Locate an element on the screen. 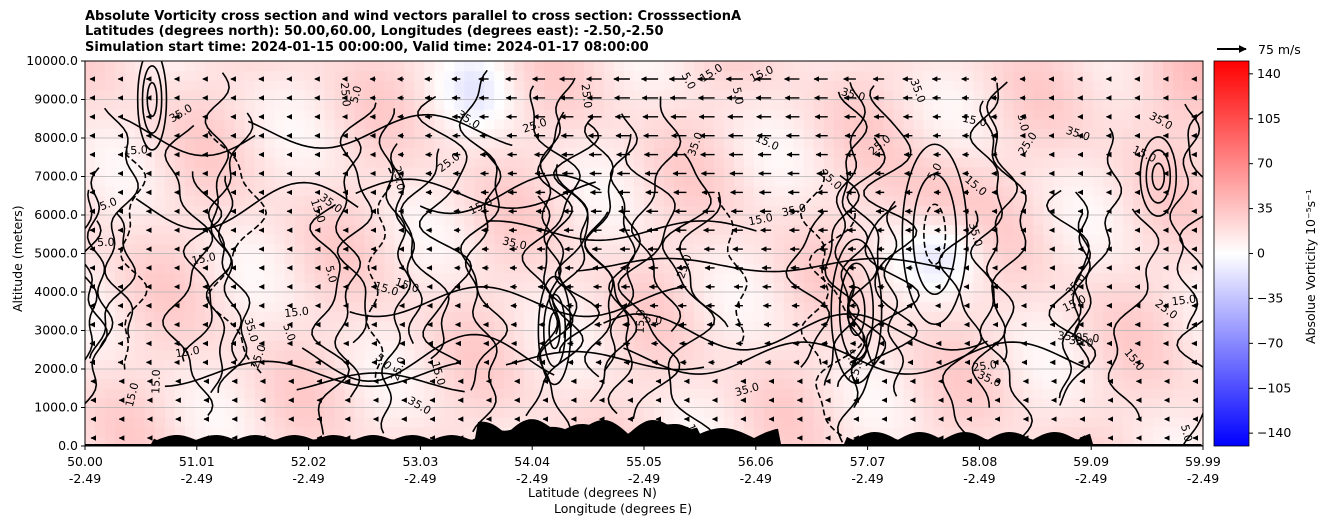 Image resolution: width=1332 pixels, height=526 pixels. contour-line is located at coordinates (247, 205).